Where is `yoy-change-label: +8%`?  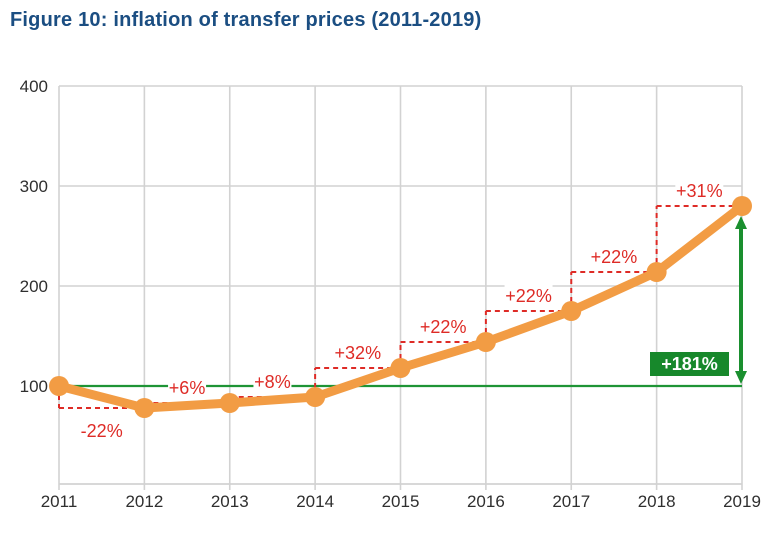
yoy-change-label: +8% is located at coordinates (272, 382).